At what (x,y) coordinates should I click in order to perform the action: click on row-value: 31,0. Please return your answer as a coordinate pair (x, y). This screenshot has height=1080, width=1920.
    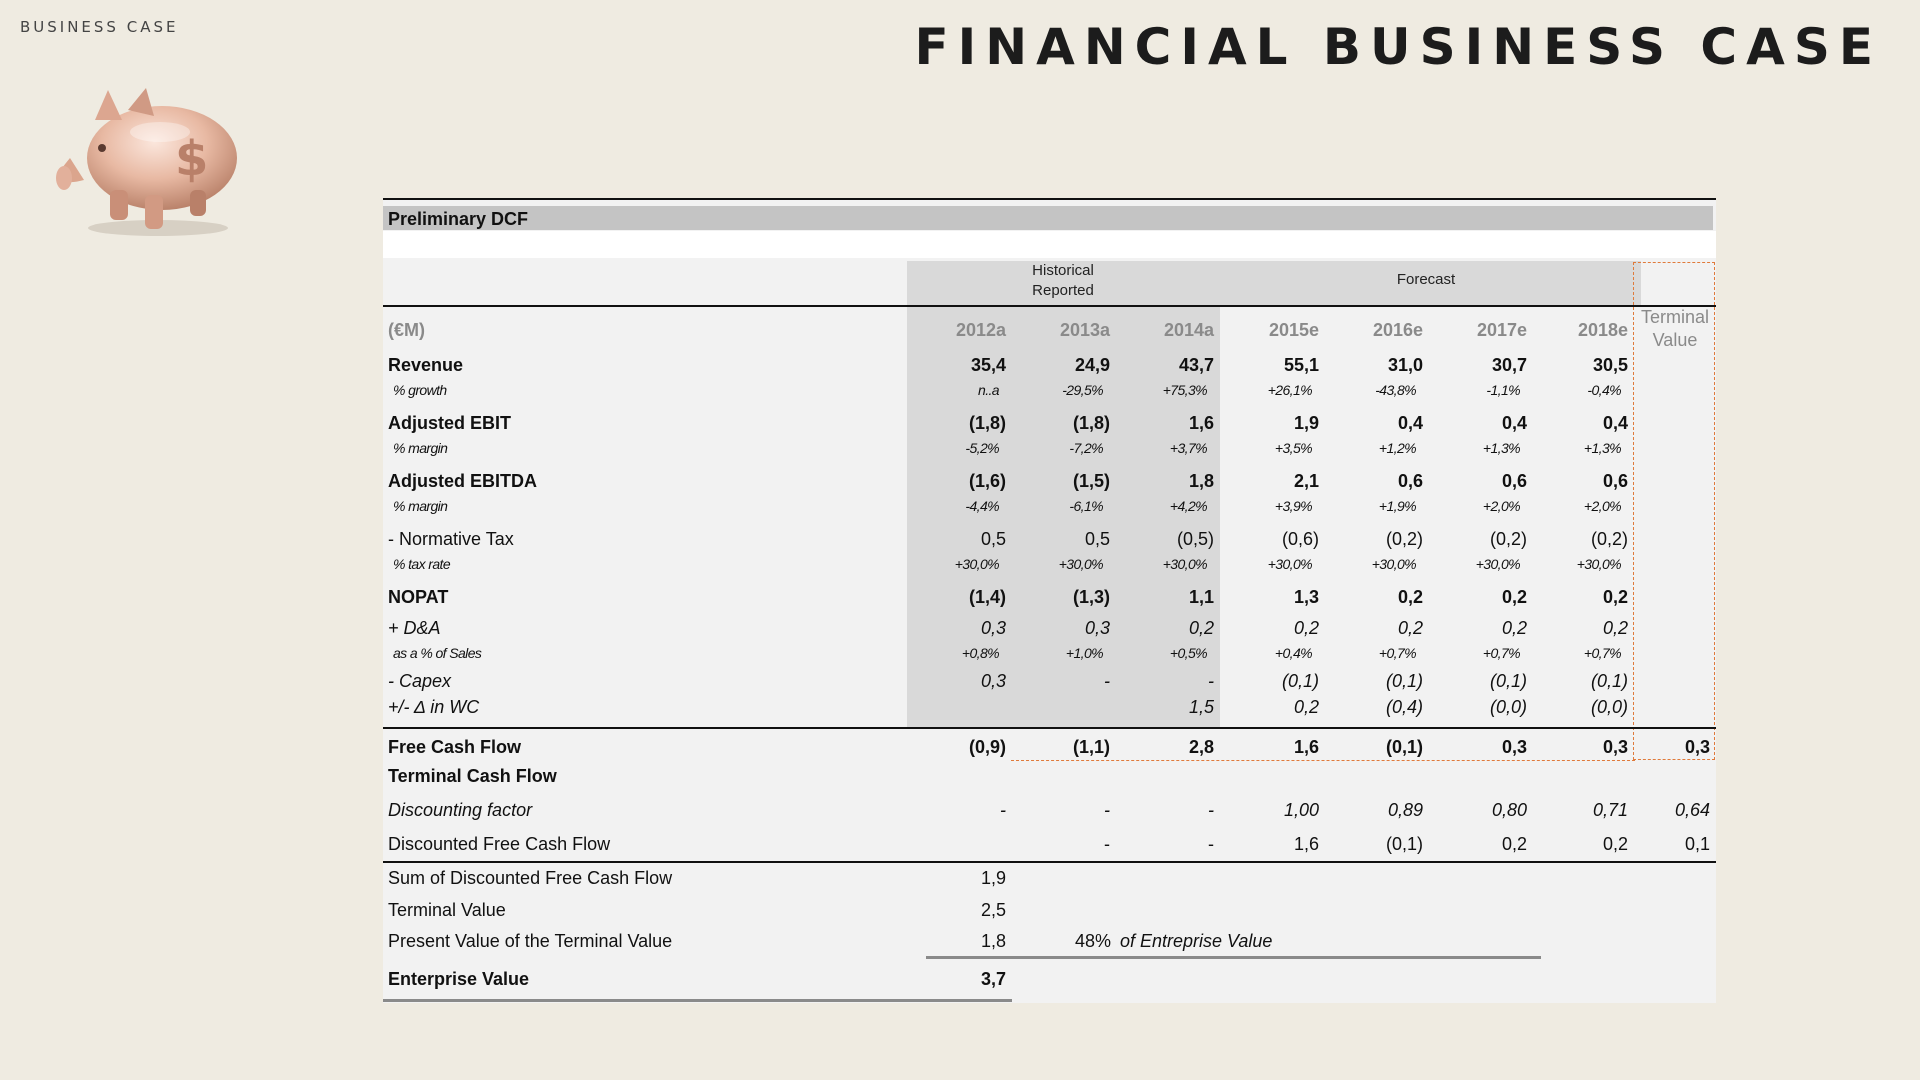
    Looking at the image, I should click on (1405, 365).